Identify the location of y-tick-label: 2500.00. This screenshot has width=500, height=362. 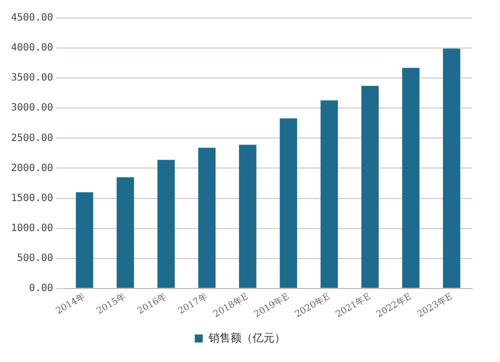
(32, 138).